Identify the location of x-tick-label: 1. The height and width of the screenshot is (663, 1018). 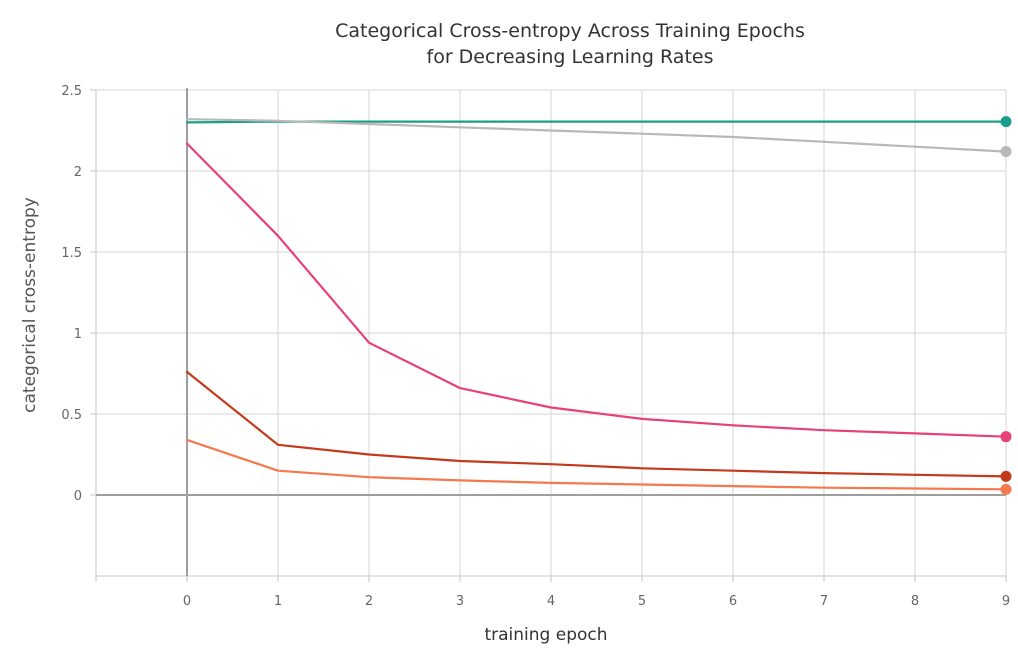
(278, 601).